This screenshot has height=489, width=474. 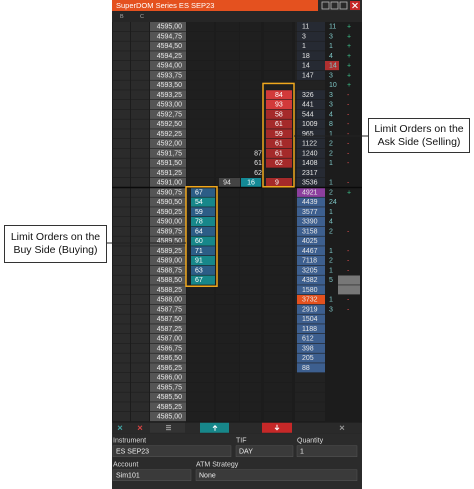 I want to click on price: 4587,25, so click(x=169, y=329).